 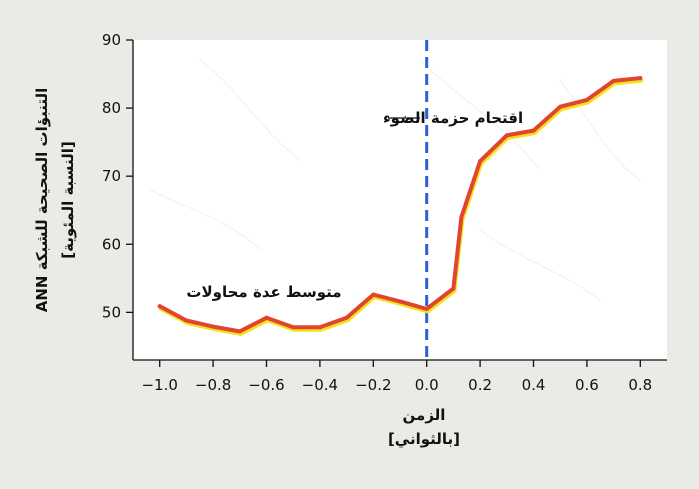 I want to click on x-axis-subtitle: [بالثواني], so click(x=424, y=439).